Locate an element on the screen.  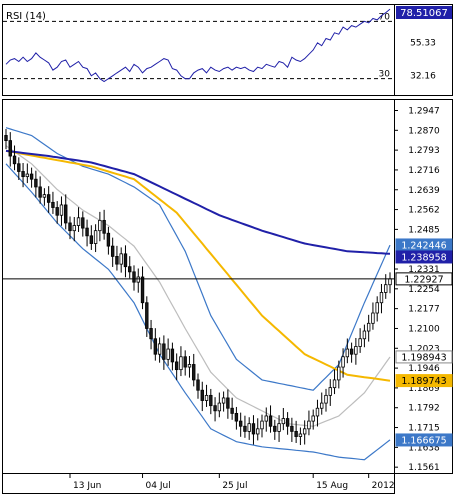
price-axis-area is located at coordinates (423, 286).